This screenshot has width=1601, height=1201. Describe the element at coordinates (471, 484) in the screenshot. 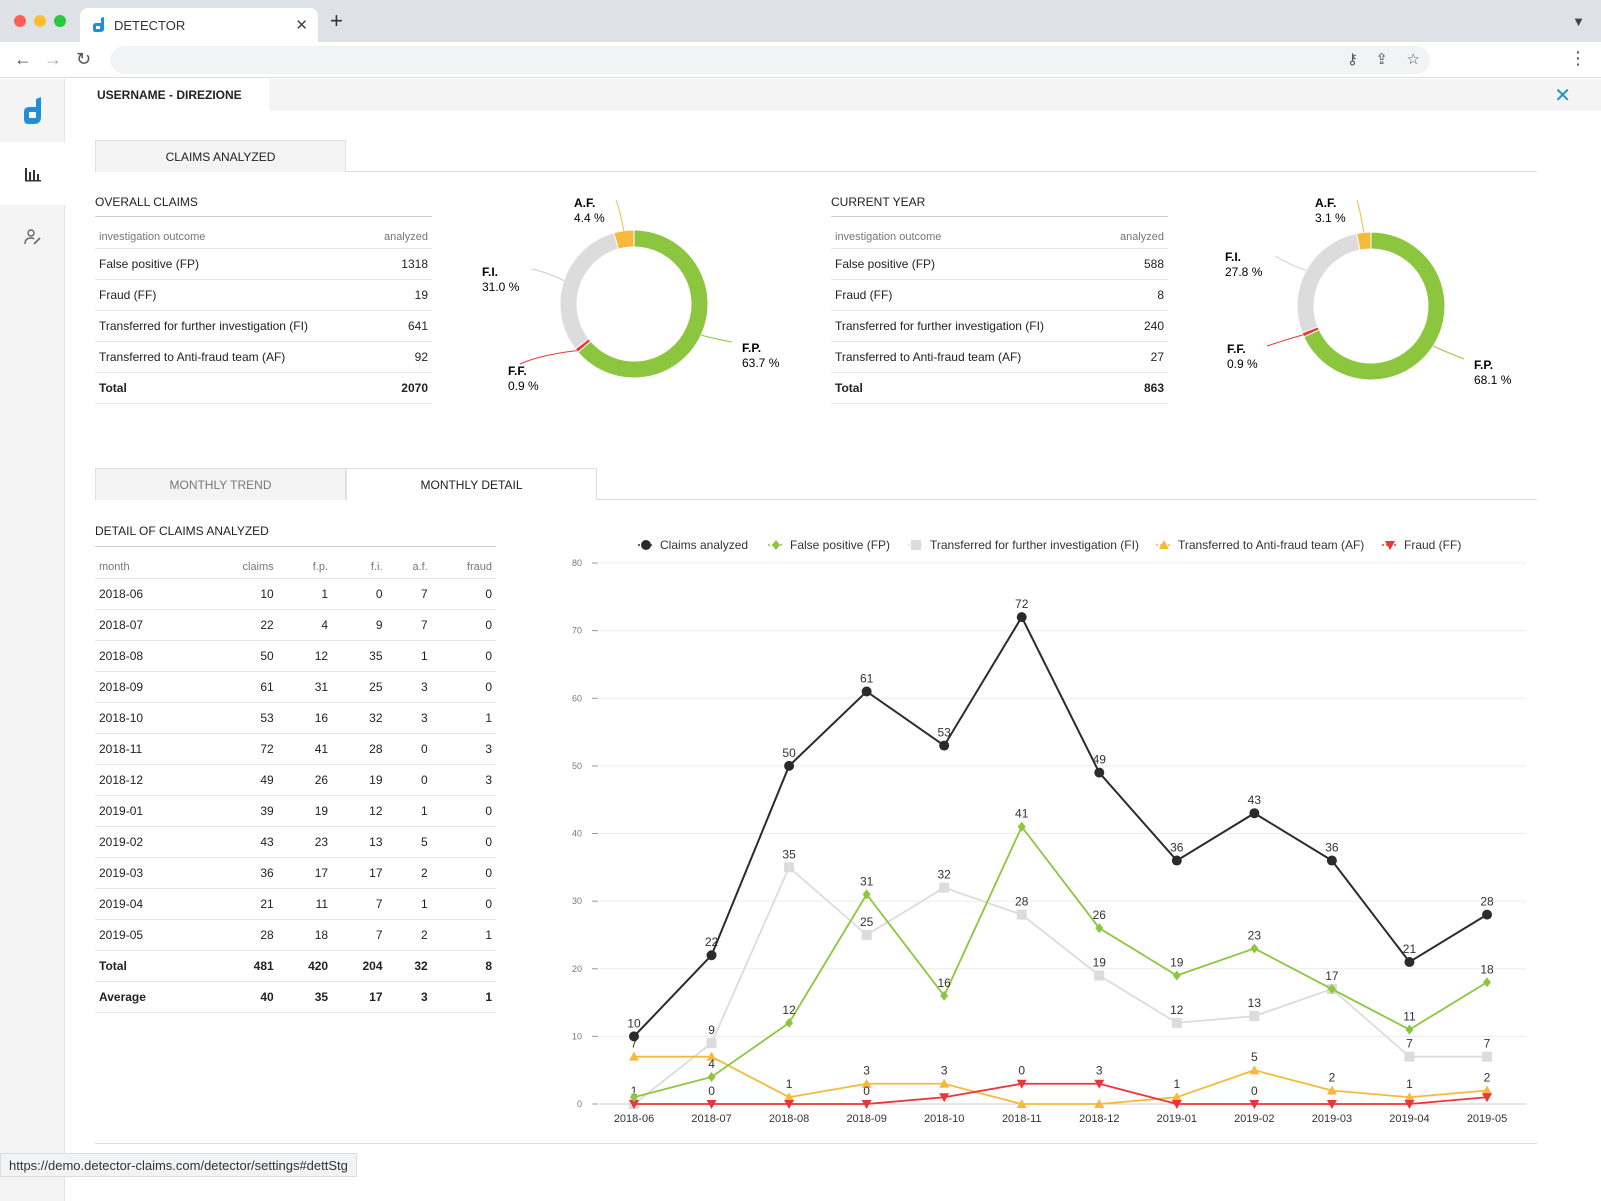

I see `tab-monthly-detail: MONTHLY DETAIL` at that location.